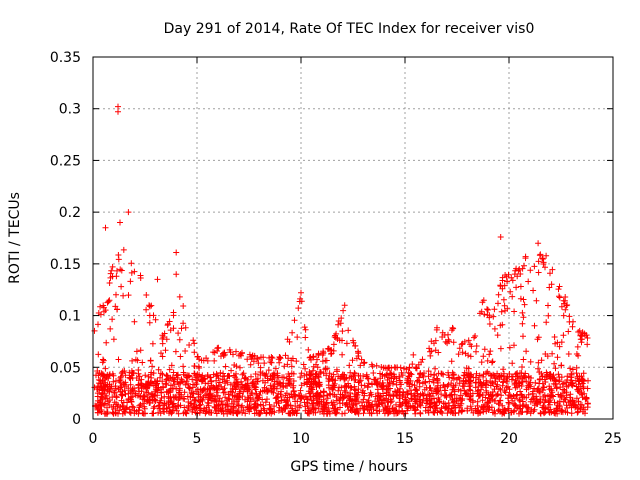 This screenshot has width=640, height=480. I want to click on y-tick-label: 0.05, so click(65, 368).